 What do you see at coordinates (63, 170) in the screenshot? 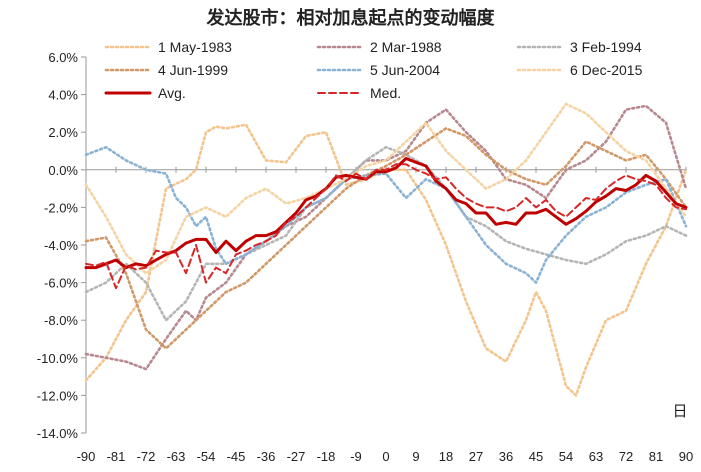
I see `y-tick-label: 0.0%` at bounding box center [63, 170].